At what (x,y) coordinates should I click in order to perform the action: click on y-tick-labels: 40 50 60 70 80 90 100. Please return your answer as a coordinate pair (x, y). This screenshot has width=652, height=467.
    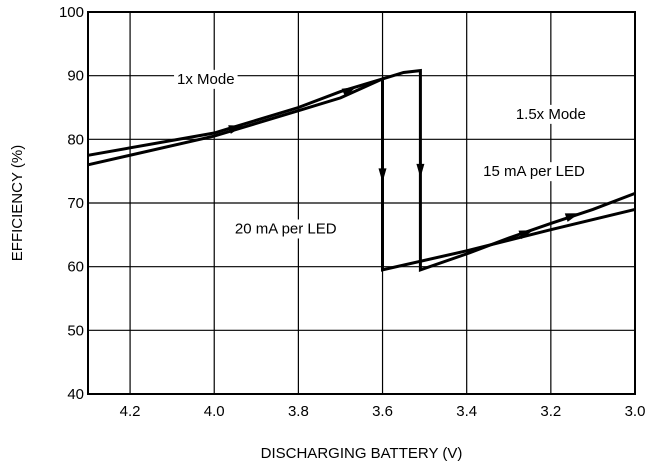
    Looking at the image, I should click on (71, 203).